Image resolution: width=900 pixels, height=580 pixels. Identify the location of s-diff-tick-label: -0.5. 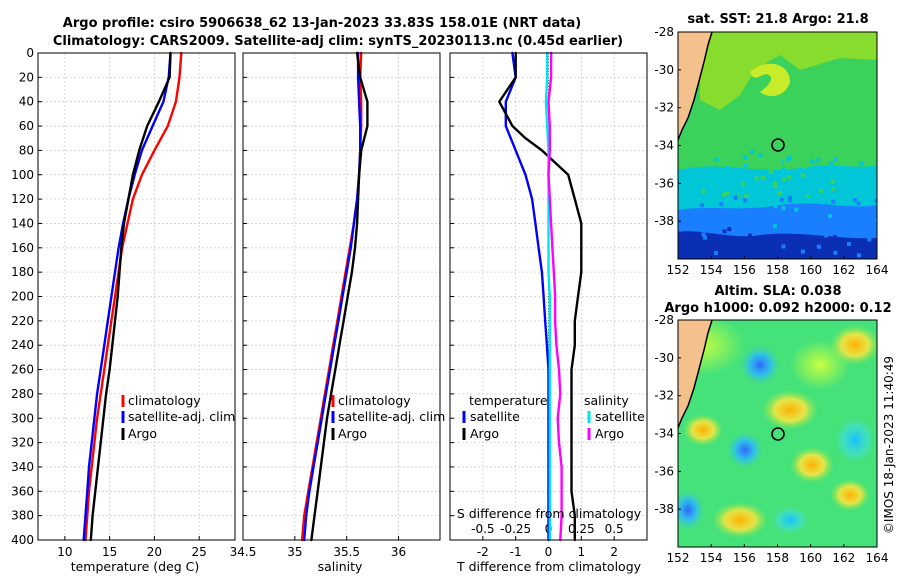
(482, 529).